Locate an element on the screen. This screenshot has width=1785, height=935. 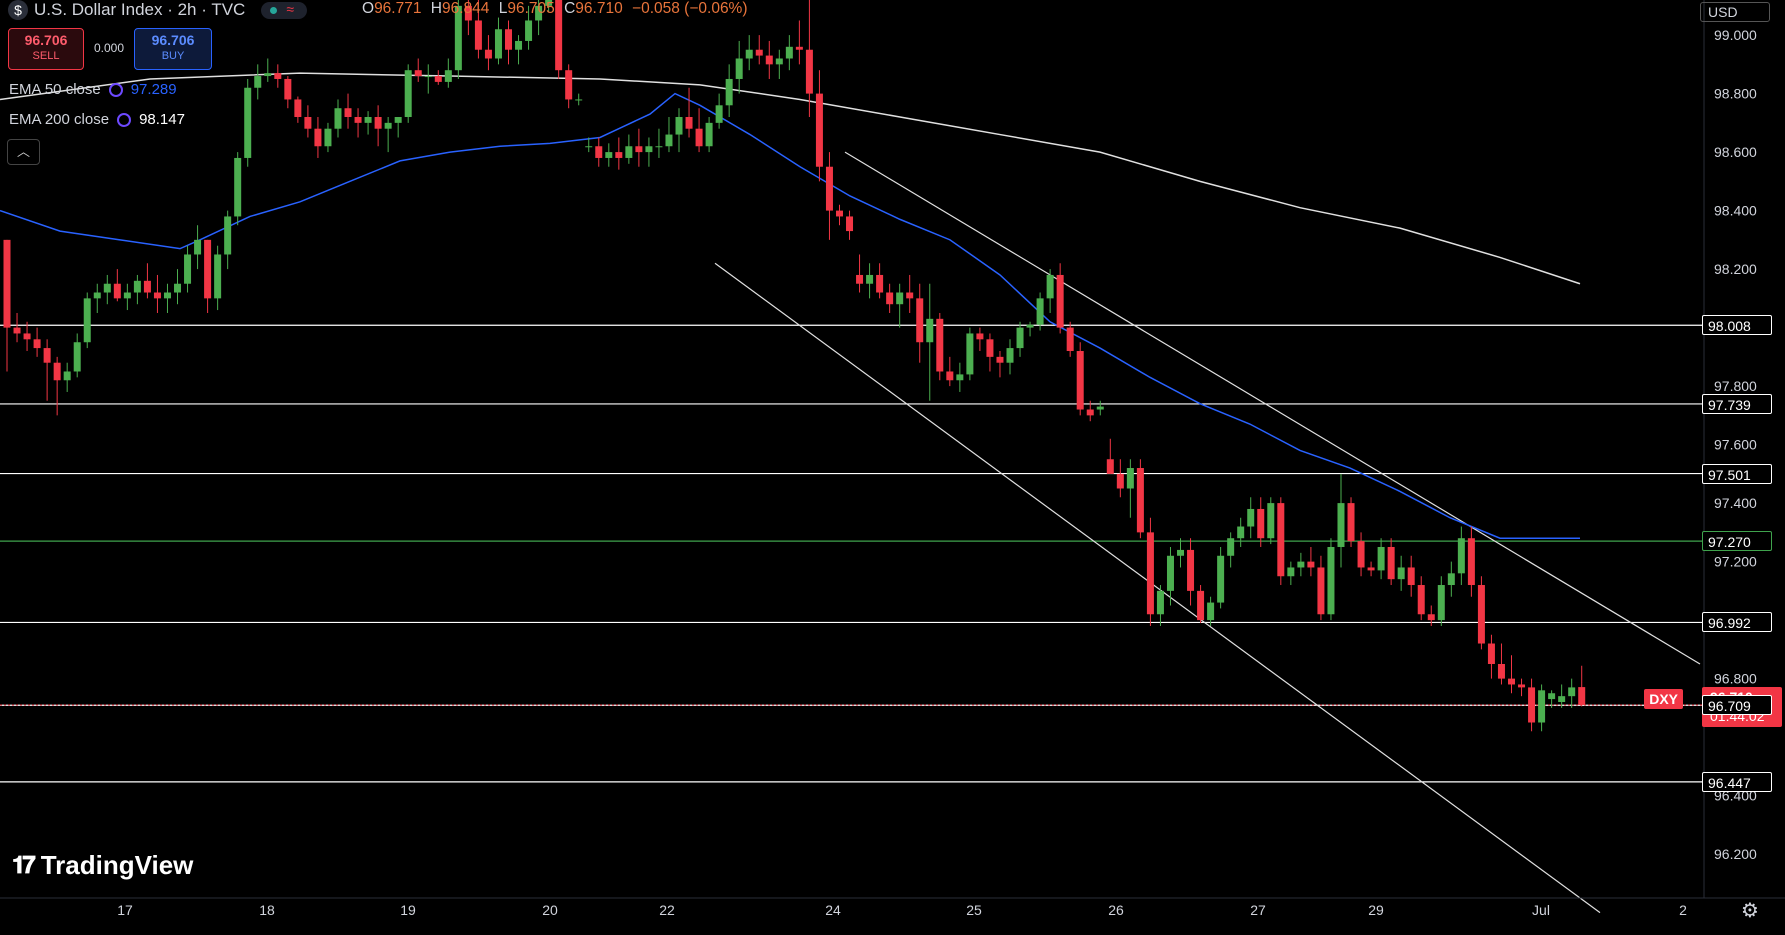
brand-name: TradingView is located at coordinates (117, 865).